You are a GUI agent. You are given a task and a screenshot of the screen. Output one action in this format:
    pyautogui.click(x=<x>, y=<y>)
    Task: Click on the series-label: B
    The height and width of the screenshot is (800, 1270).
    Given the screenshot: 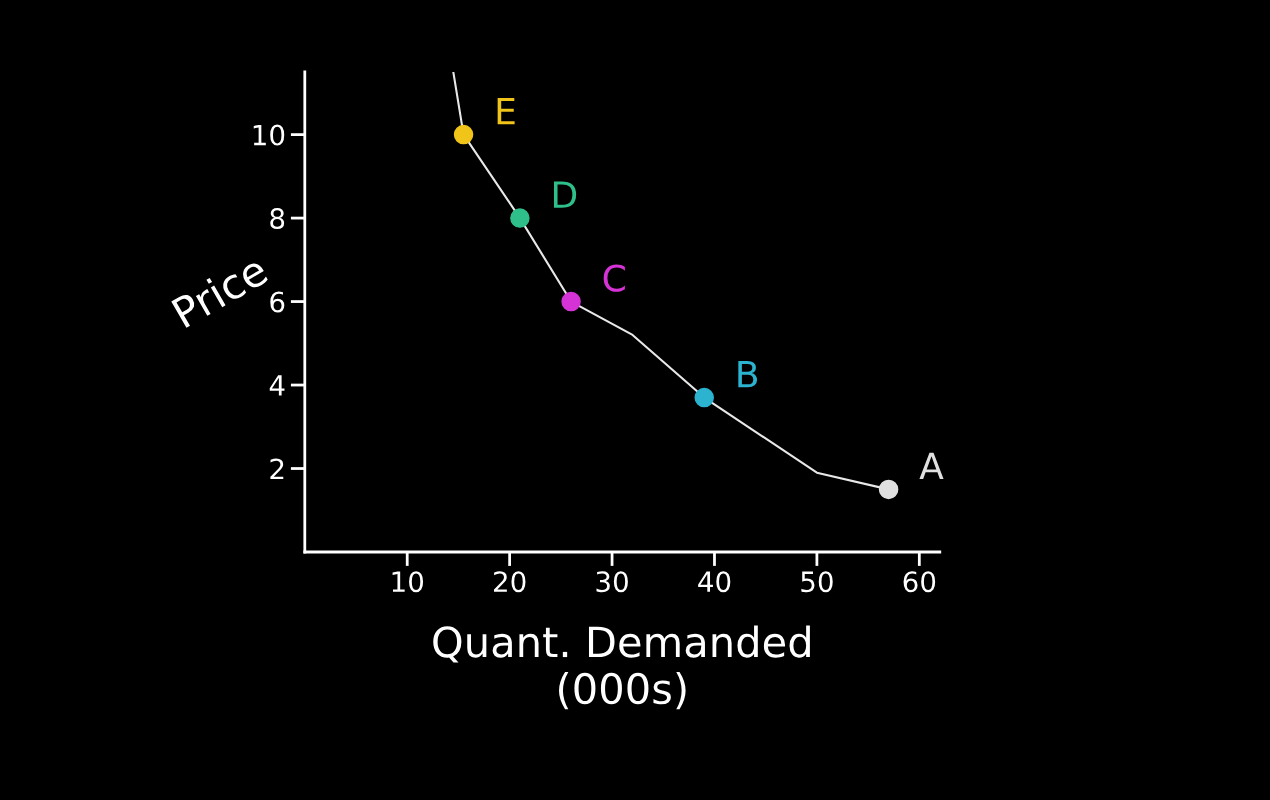 What is the action you would take?
    pyautogui.click(x=748, y=374)
    